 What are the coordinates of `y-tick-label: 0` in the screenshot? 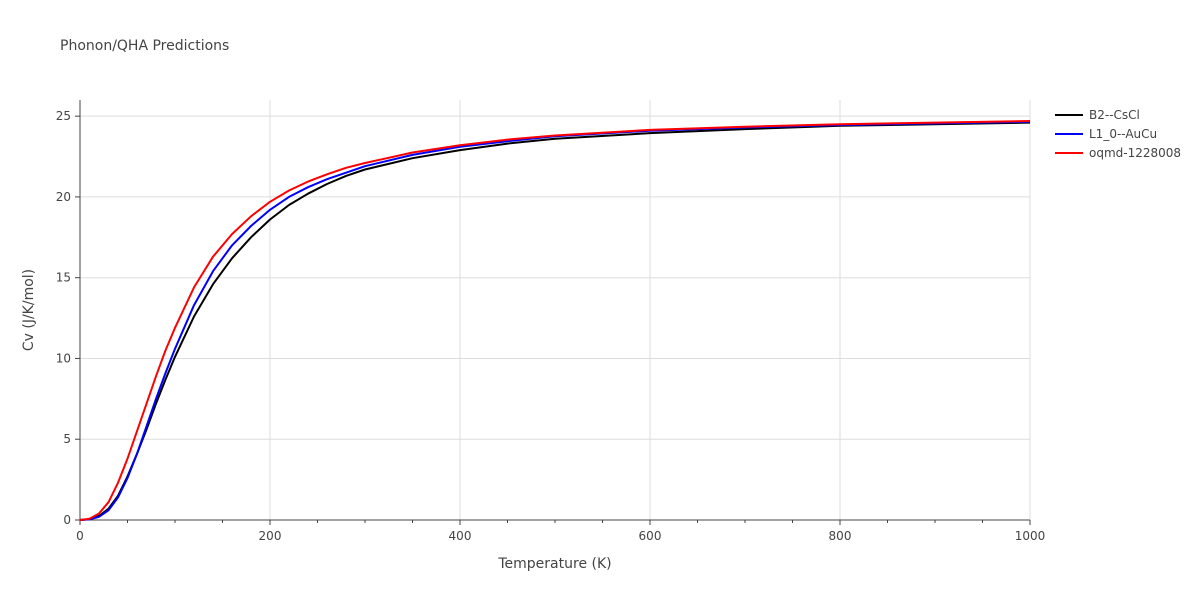 It's located at (67, 520).